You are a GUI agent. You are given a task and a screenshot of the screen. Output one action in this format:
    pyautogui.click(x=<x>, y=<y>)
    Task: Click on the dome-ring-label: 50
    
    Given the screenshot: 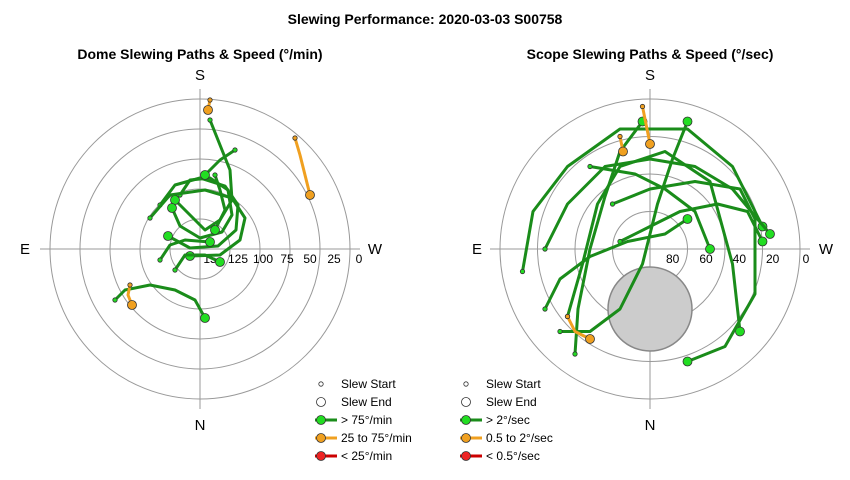 What is the action you would take?
    pyautogui.click(x=310, y=259)
    